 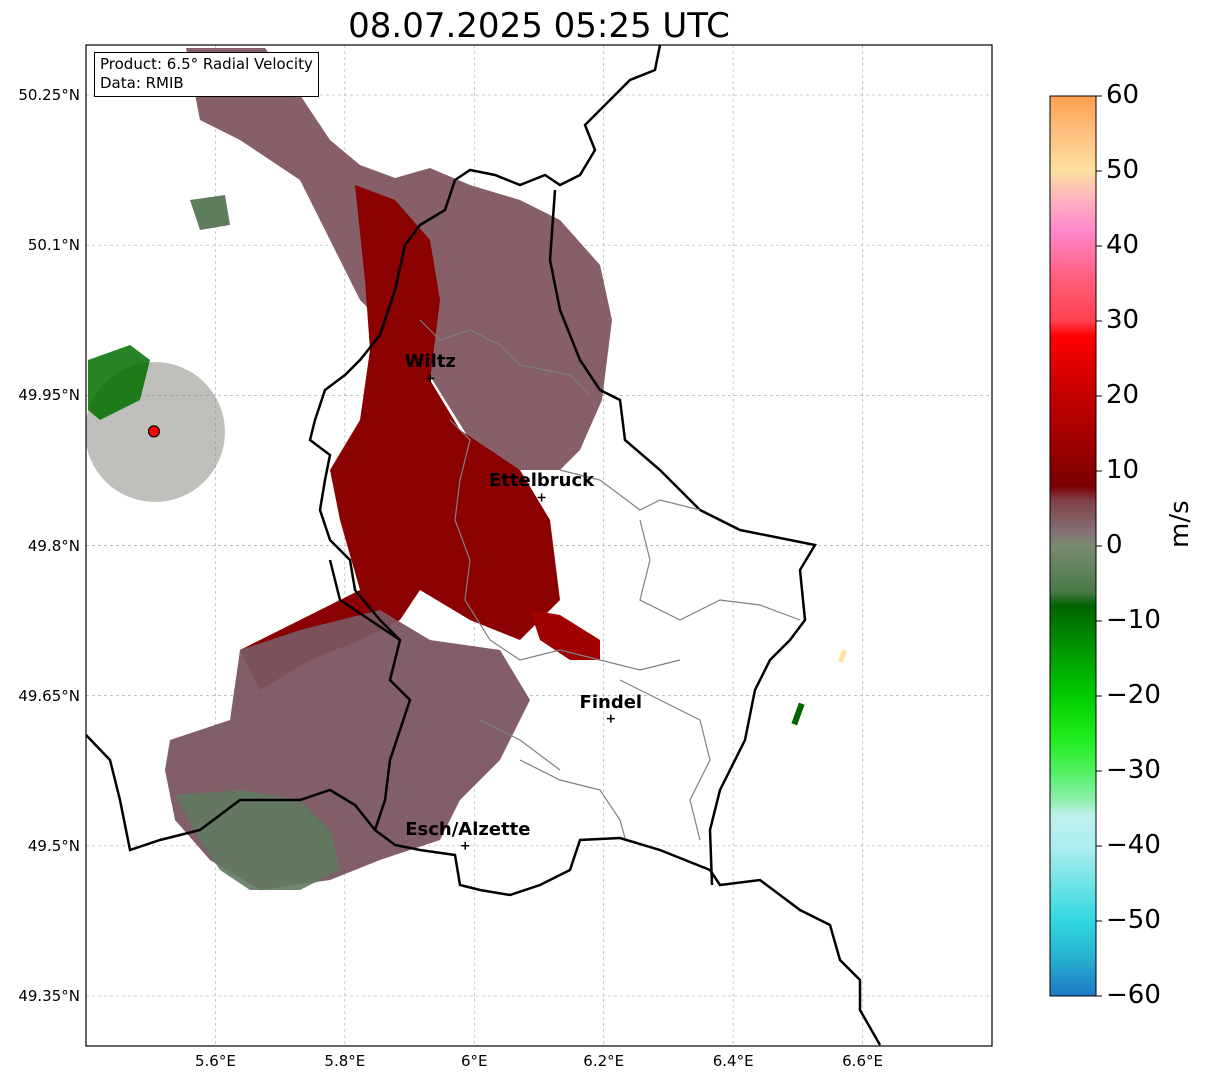 What do you see at coordinates (1133, 920) in the screenshot?
I see `colorbar-tick-label: −50` at bounding box center [1133, 920].